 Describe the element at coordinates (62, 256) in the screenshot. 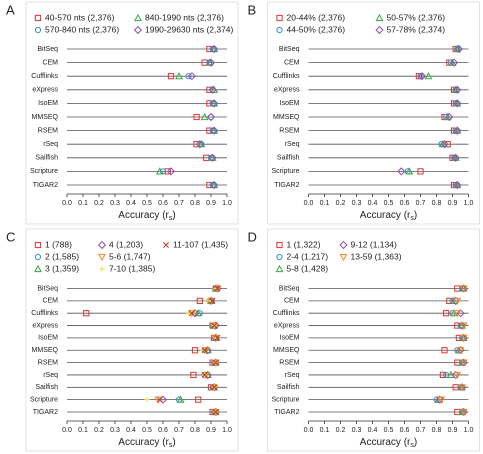

I see `legend-label: 2 (1,585)` at that location.